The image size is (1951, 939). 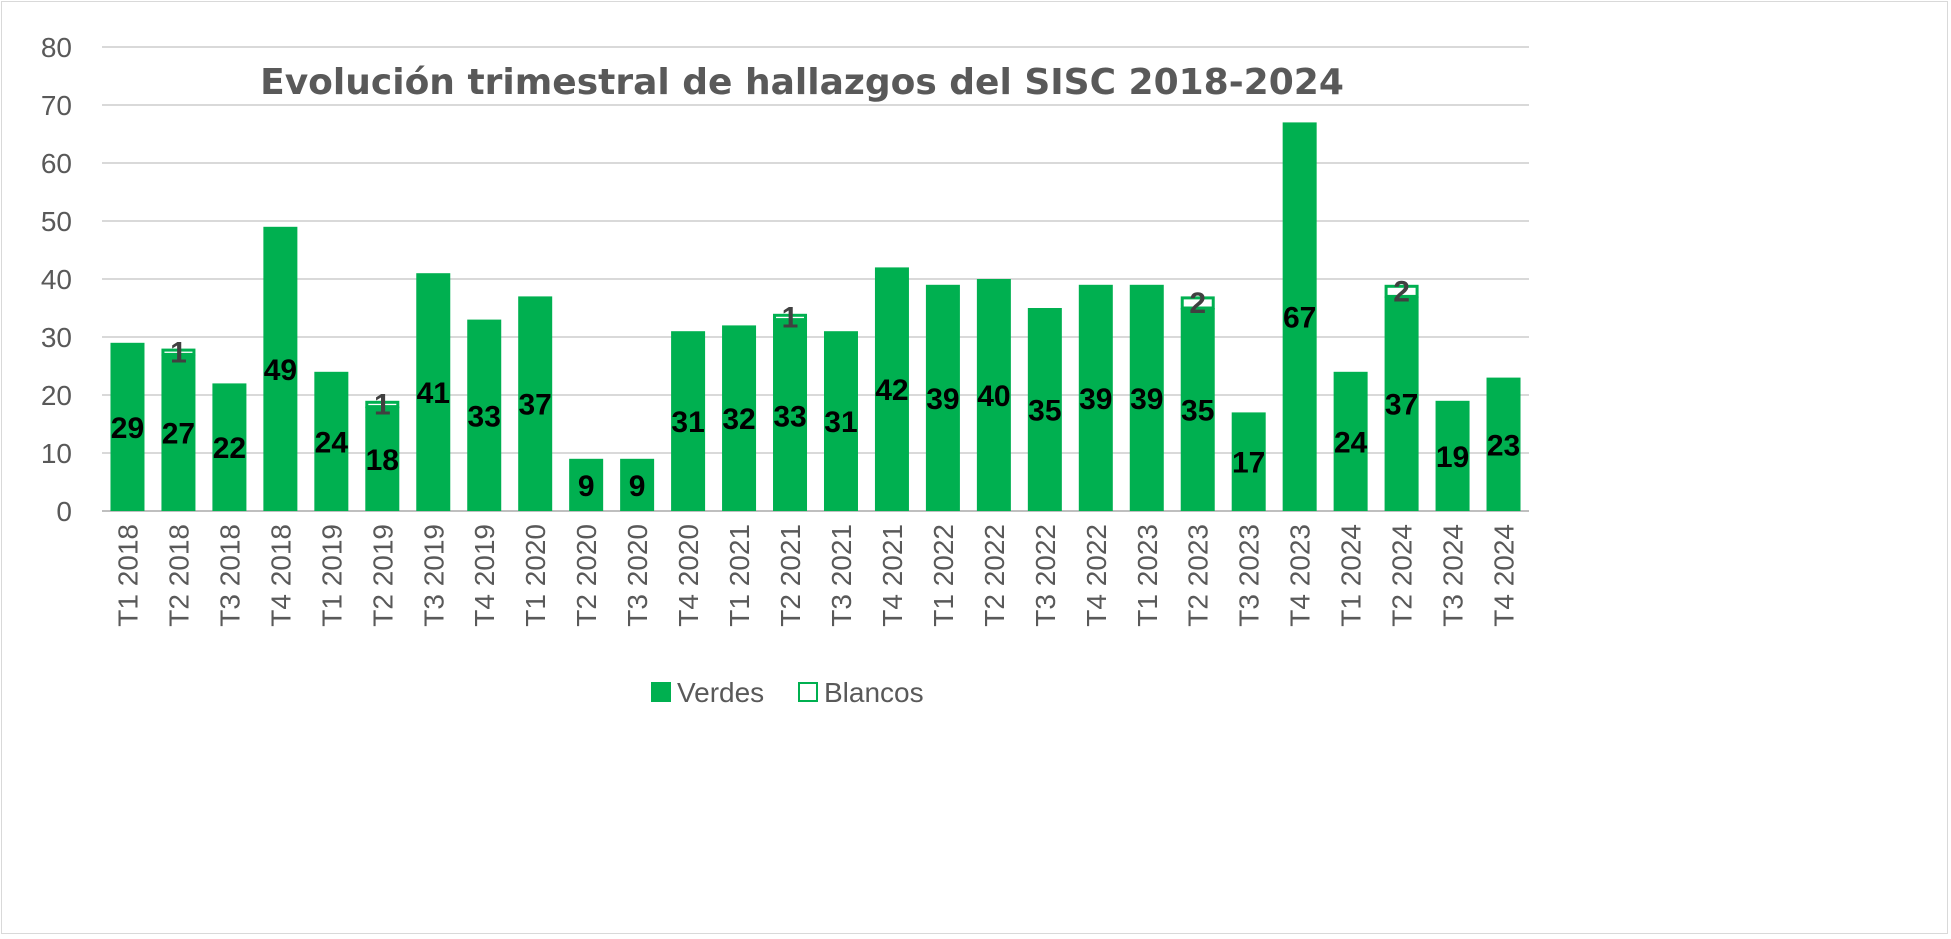 What do you see at coordinates (1351, 575) in the screenshot?
I see `x-tick-label: T1 2024` at bounding box center [1351, 575].